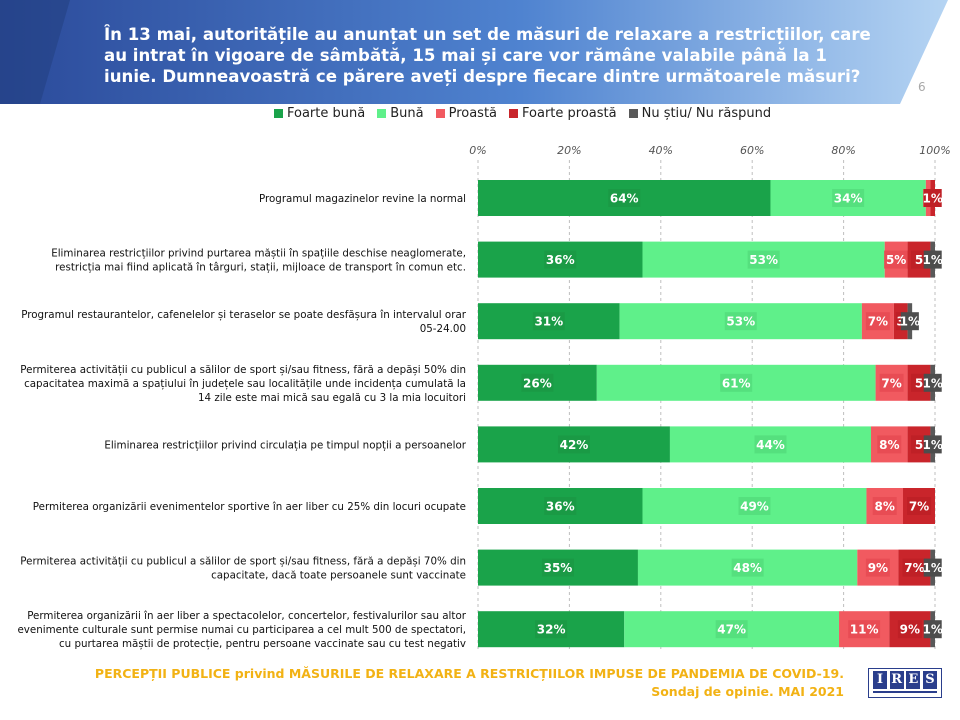  What do you see at coordinates (747, 691) in the screenshot?
I see `footer-subtitle: Sondaj de opinie. MAI 2021` at bounding box center [747, 691].